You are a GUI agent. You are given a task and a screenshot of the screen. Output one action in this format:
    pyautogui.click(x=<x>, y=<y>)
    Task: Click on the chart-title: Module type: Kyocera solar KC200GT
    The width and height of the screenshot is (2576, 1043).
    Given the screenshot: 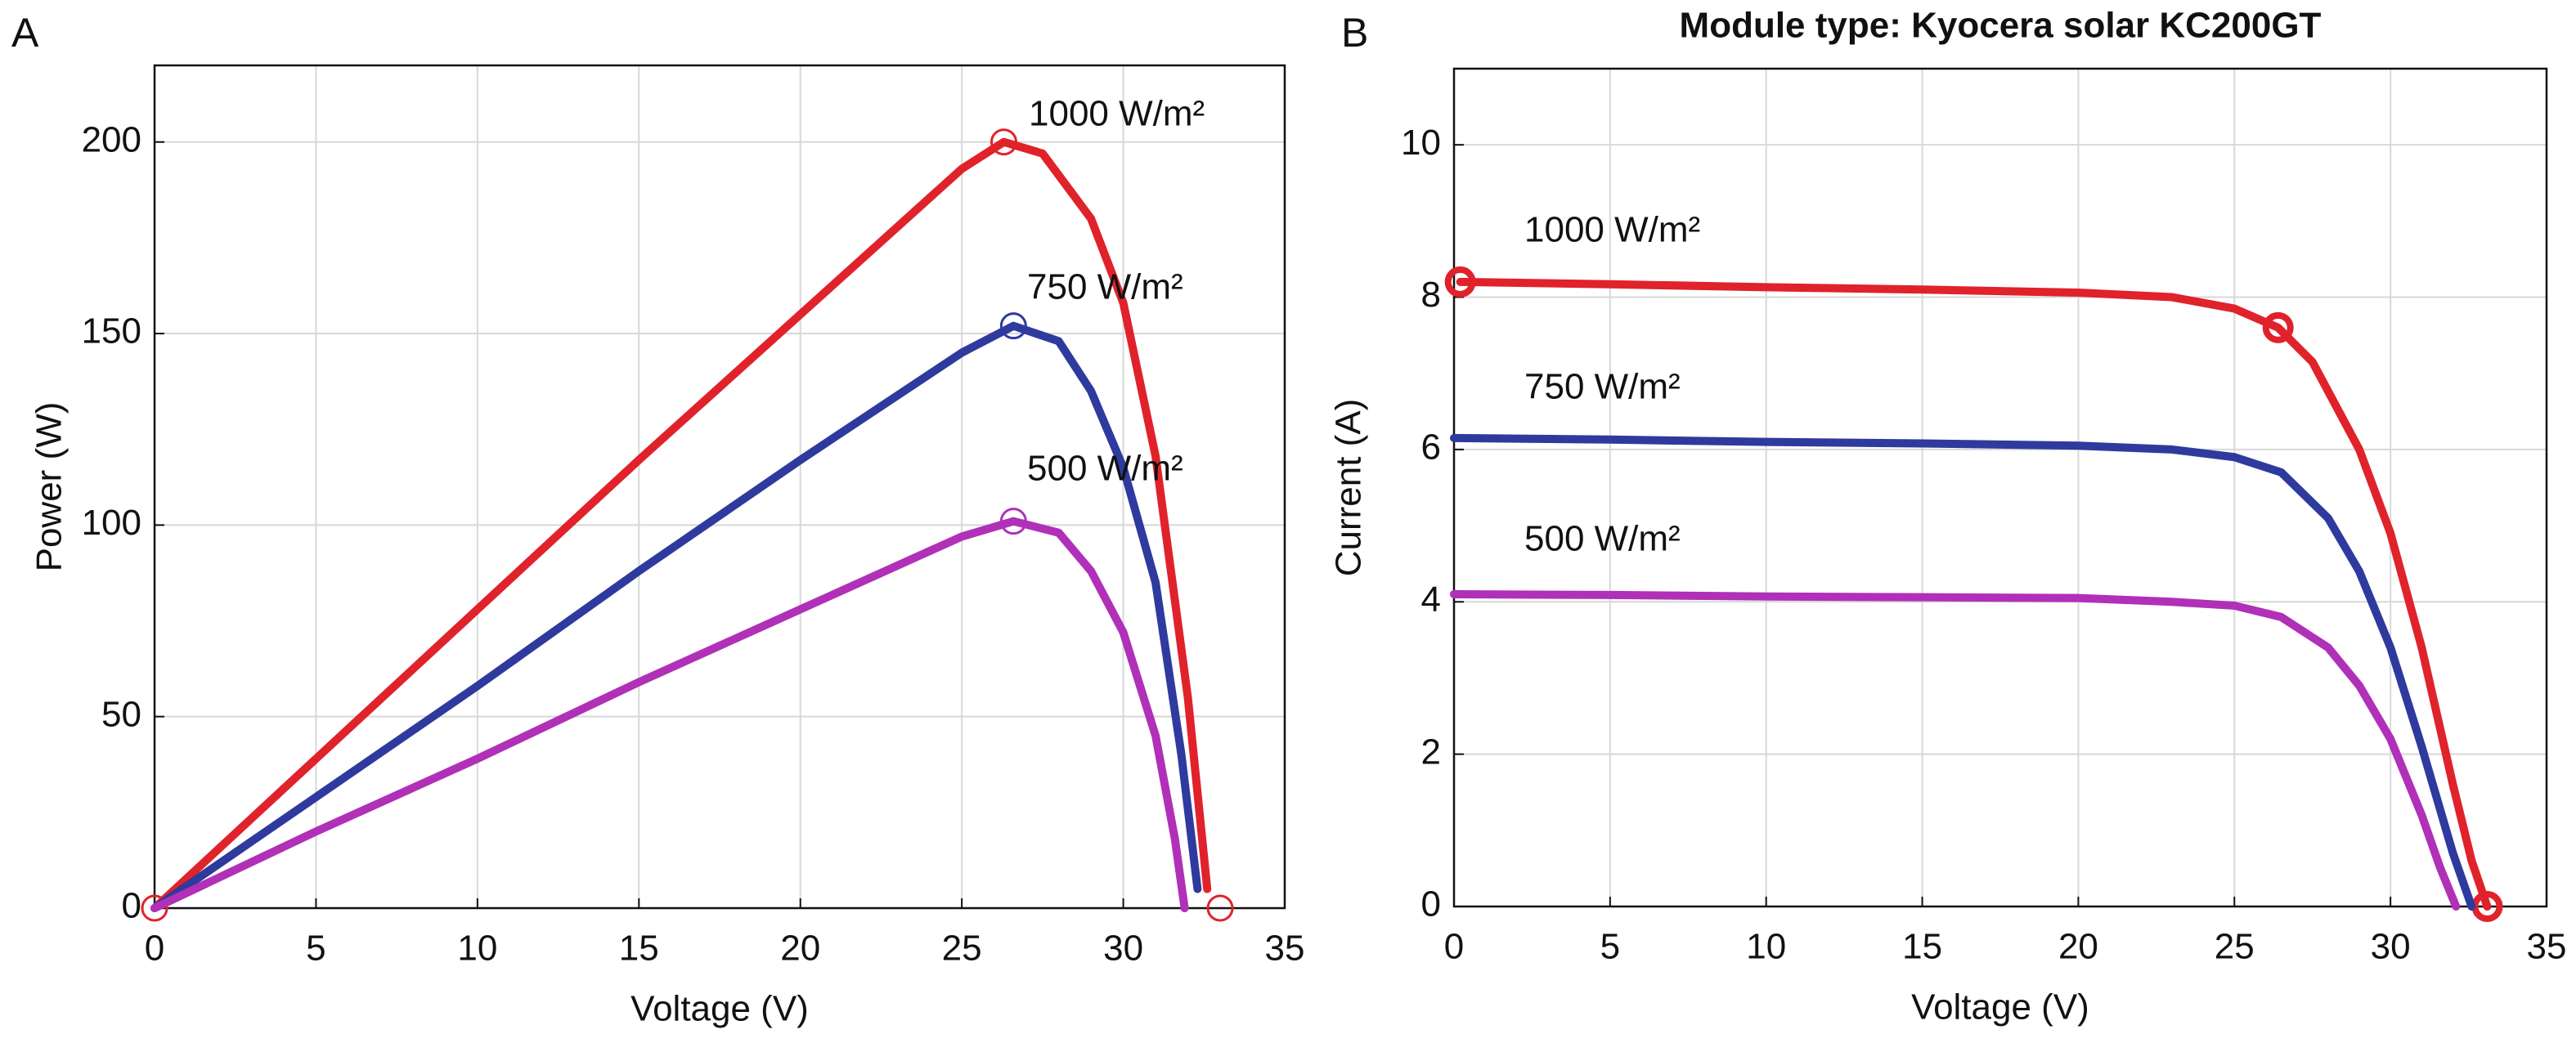 What is the action you would take?
    pyautogui.click(x=2001, y=26)
    